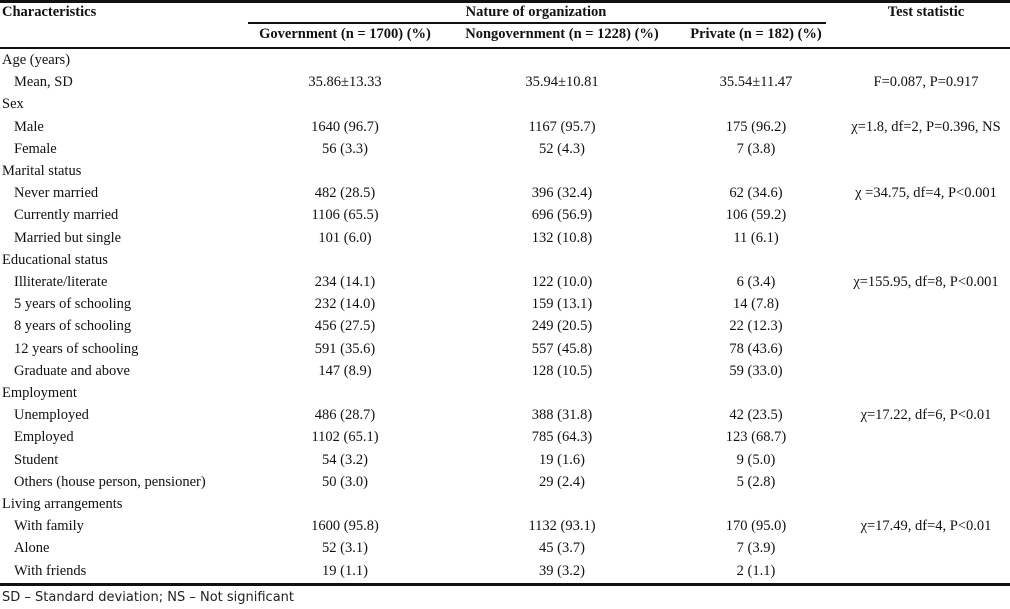 Image resolution: width=1010 pixels, height=609 pixels. What do you see at coordinates (29, 127) in the screenshot?
I see `row-label: Male` at bounding box center [29, 127].